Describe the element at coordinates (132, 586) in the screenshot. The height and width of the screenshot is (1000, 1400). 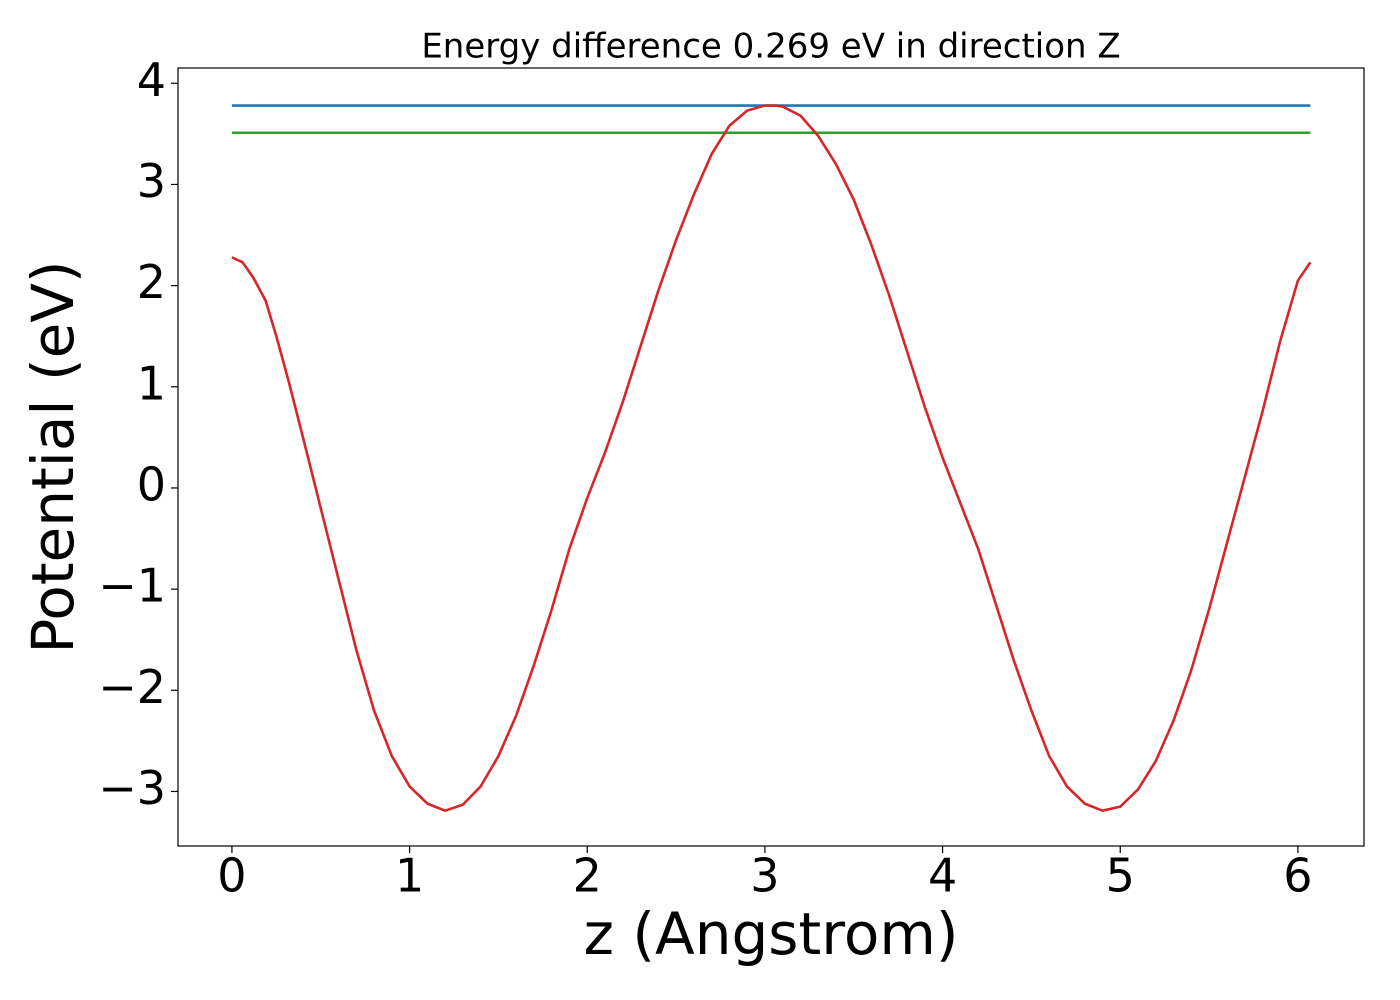
I see `y-tick-label: −1` at that location.